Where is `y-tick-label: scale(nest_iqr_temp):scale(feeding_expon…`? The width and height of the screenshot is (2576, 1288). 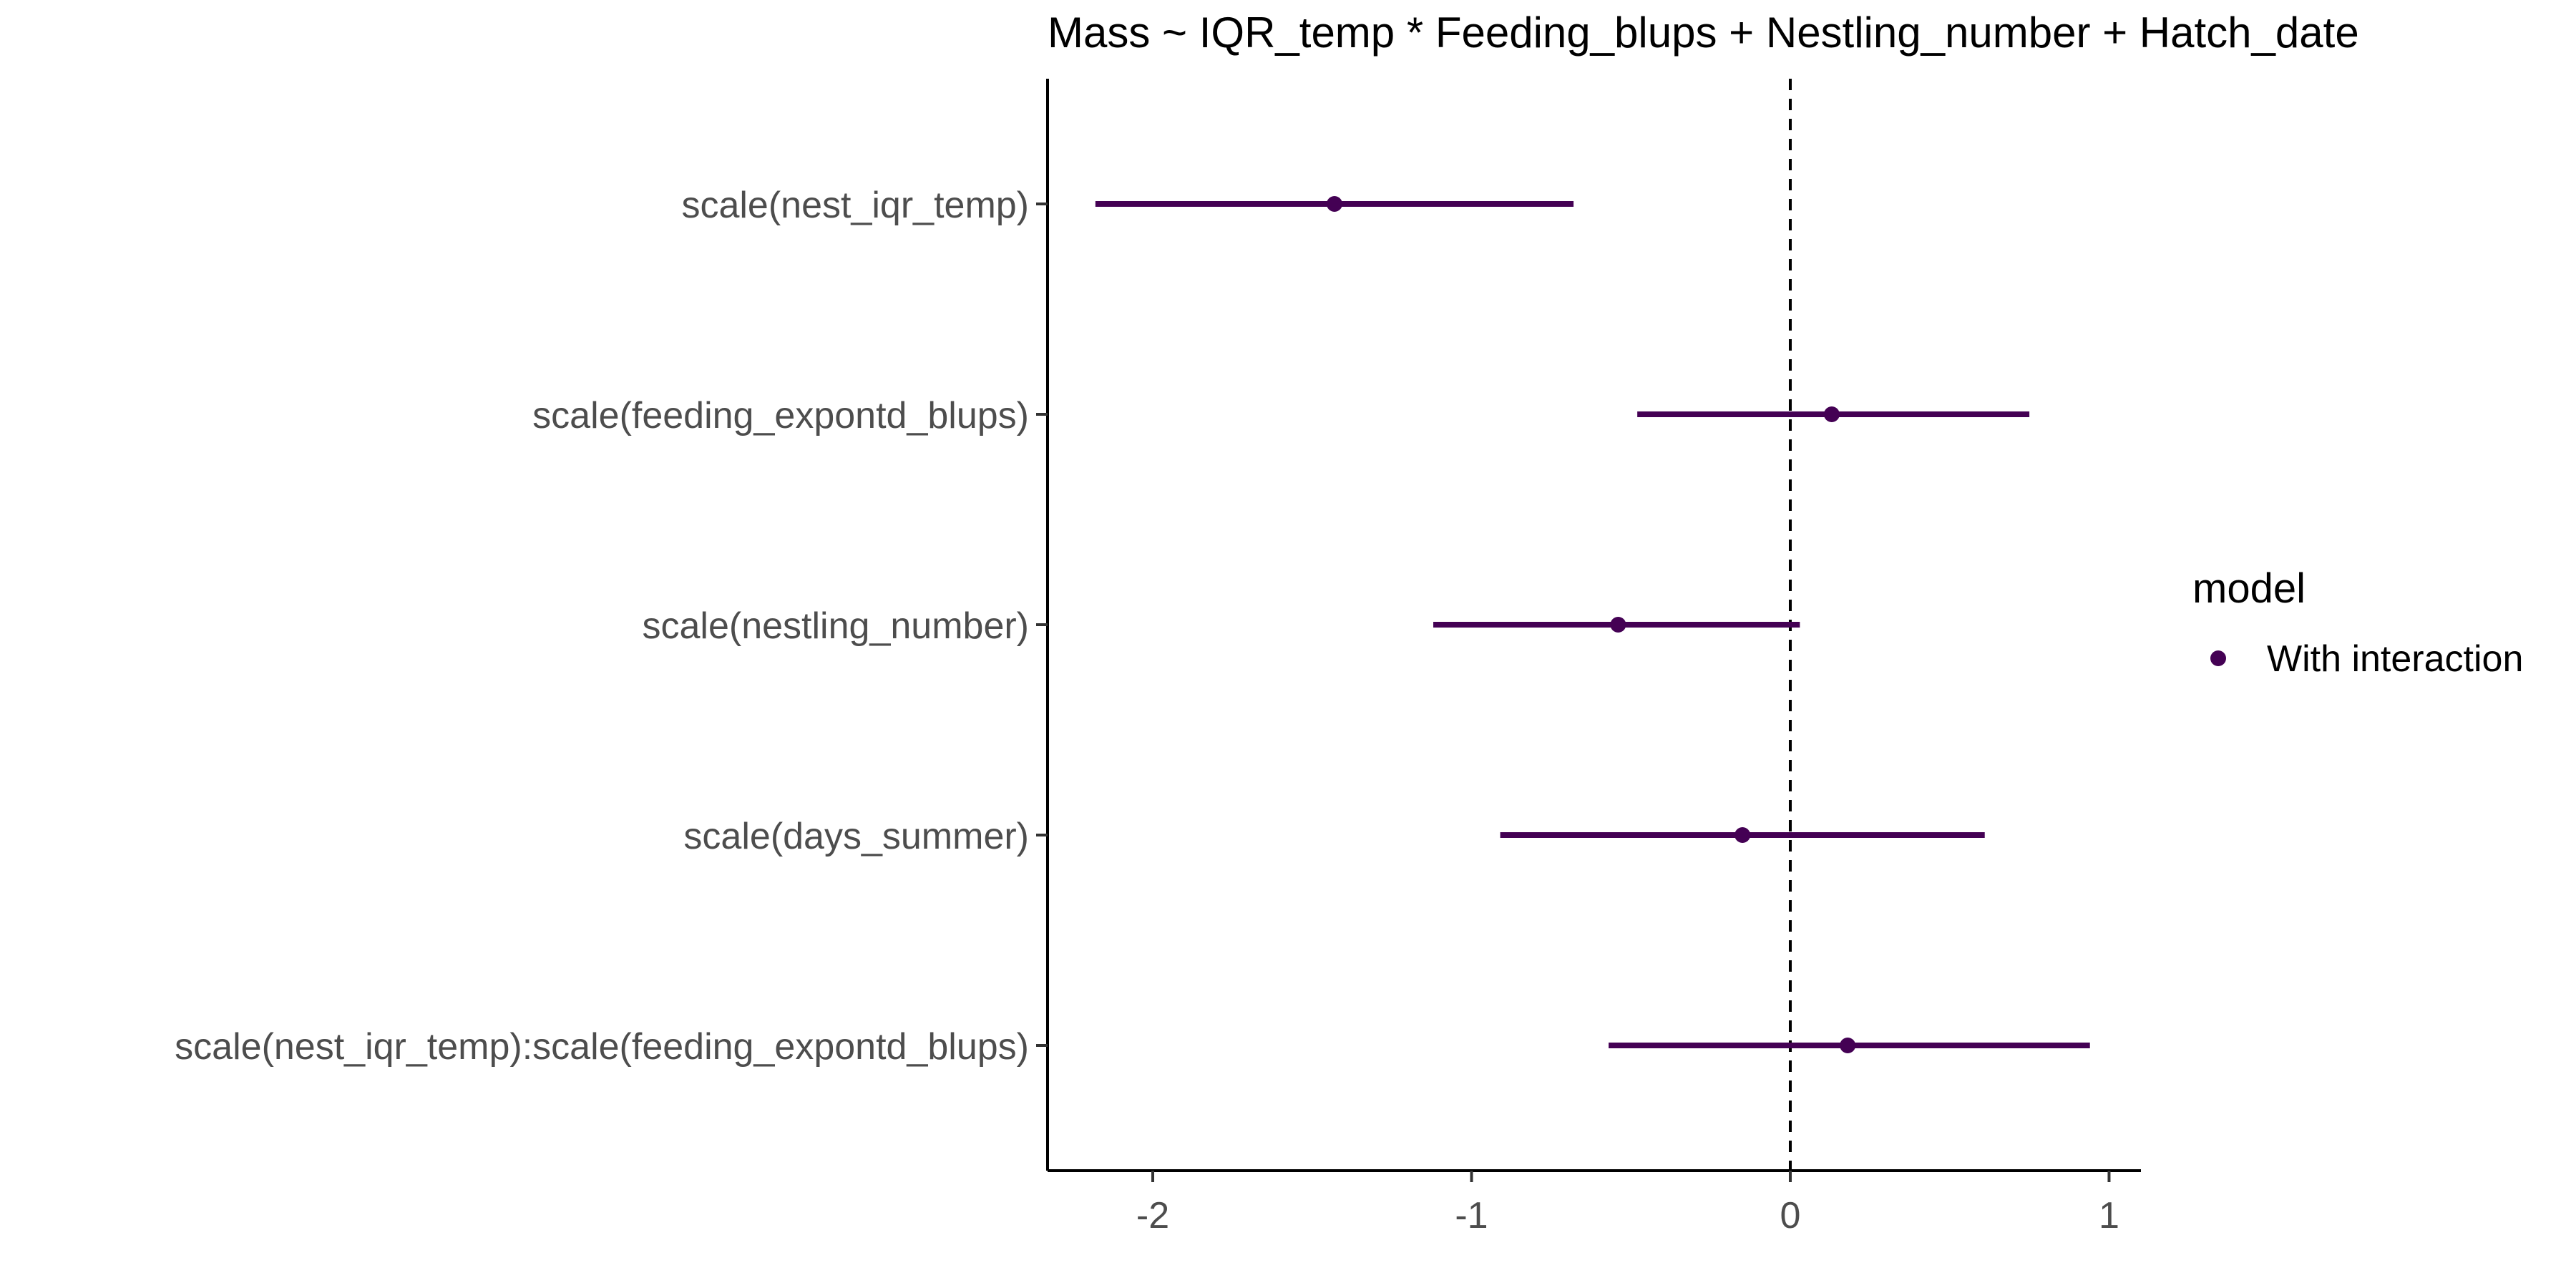 y-tick-label: scale(nest_iqr_temp):scale(feeding_expon… is located at coordinates (602, 1047).